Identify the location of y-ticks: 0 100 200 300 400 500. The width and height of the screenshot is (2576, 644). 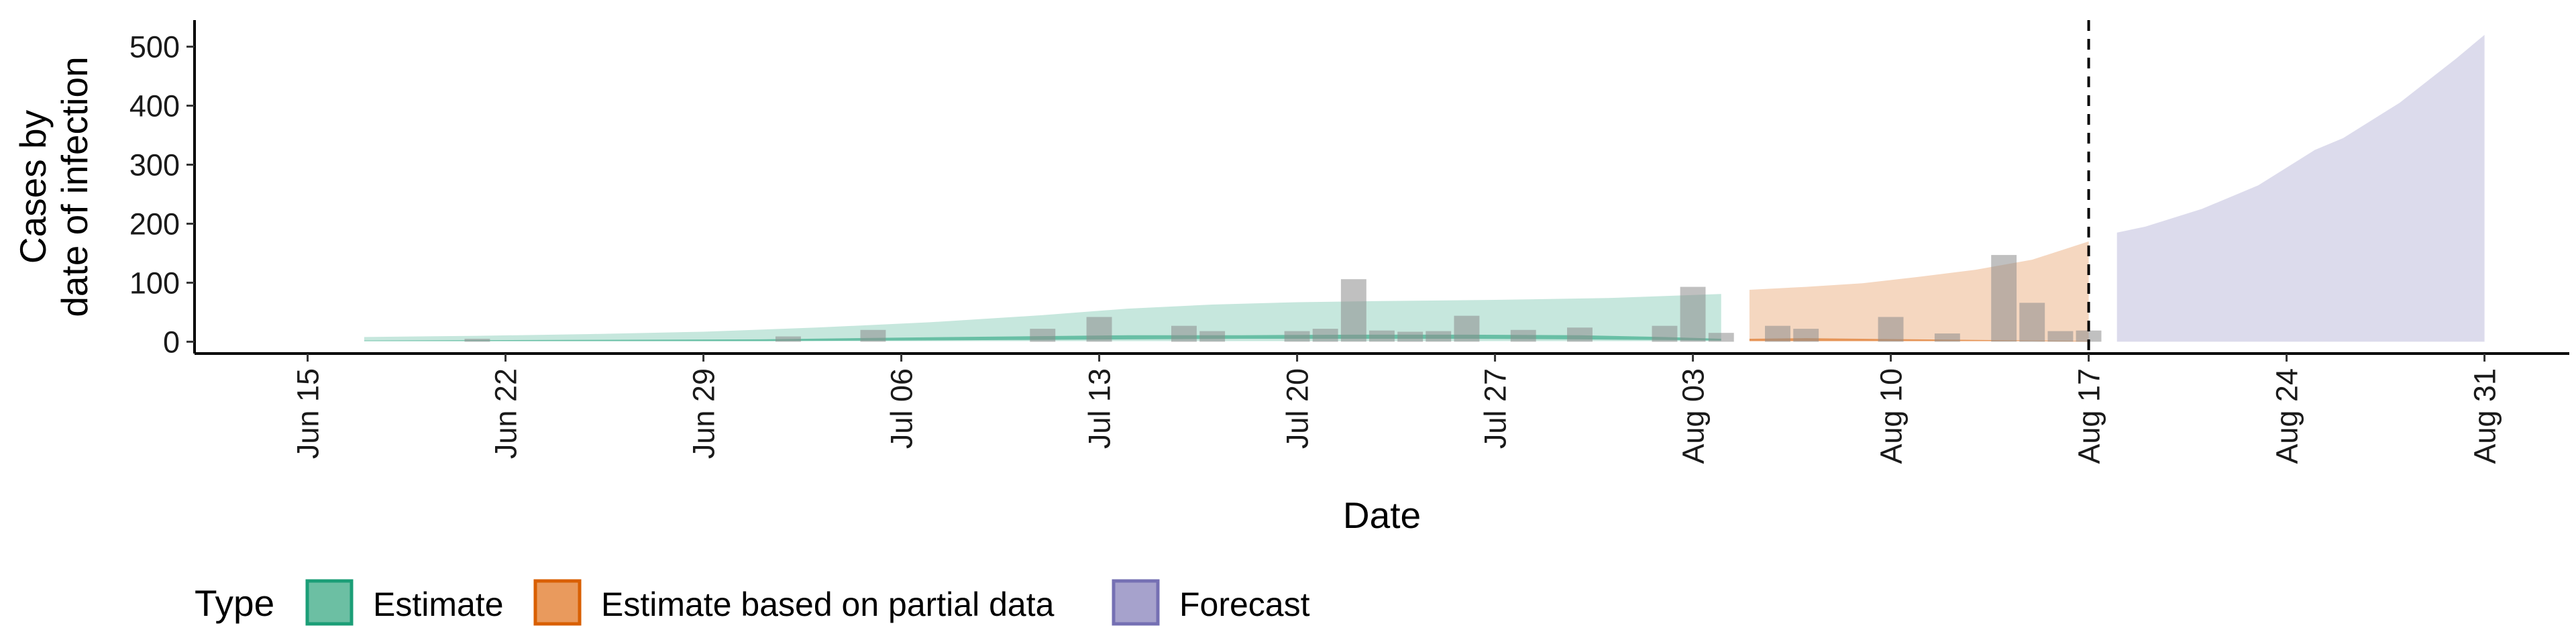
(162, 194).